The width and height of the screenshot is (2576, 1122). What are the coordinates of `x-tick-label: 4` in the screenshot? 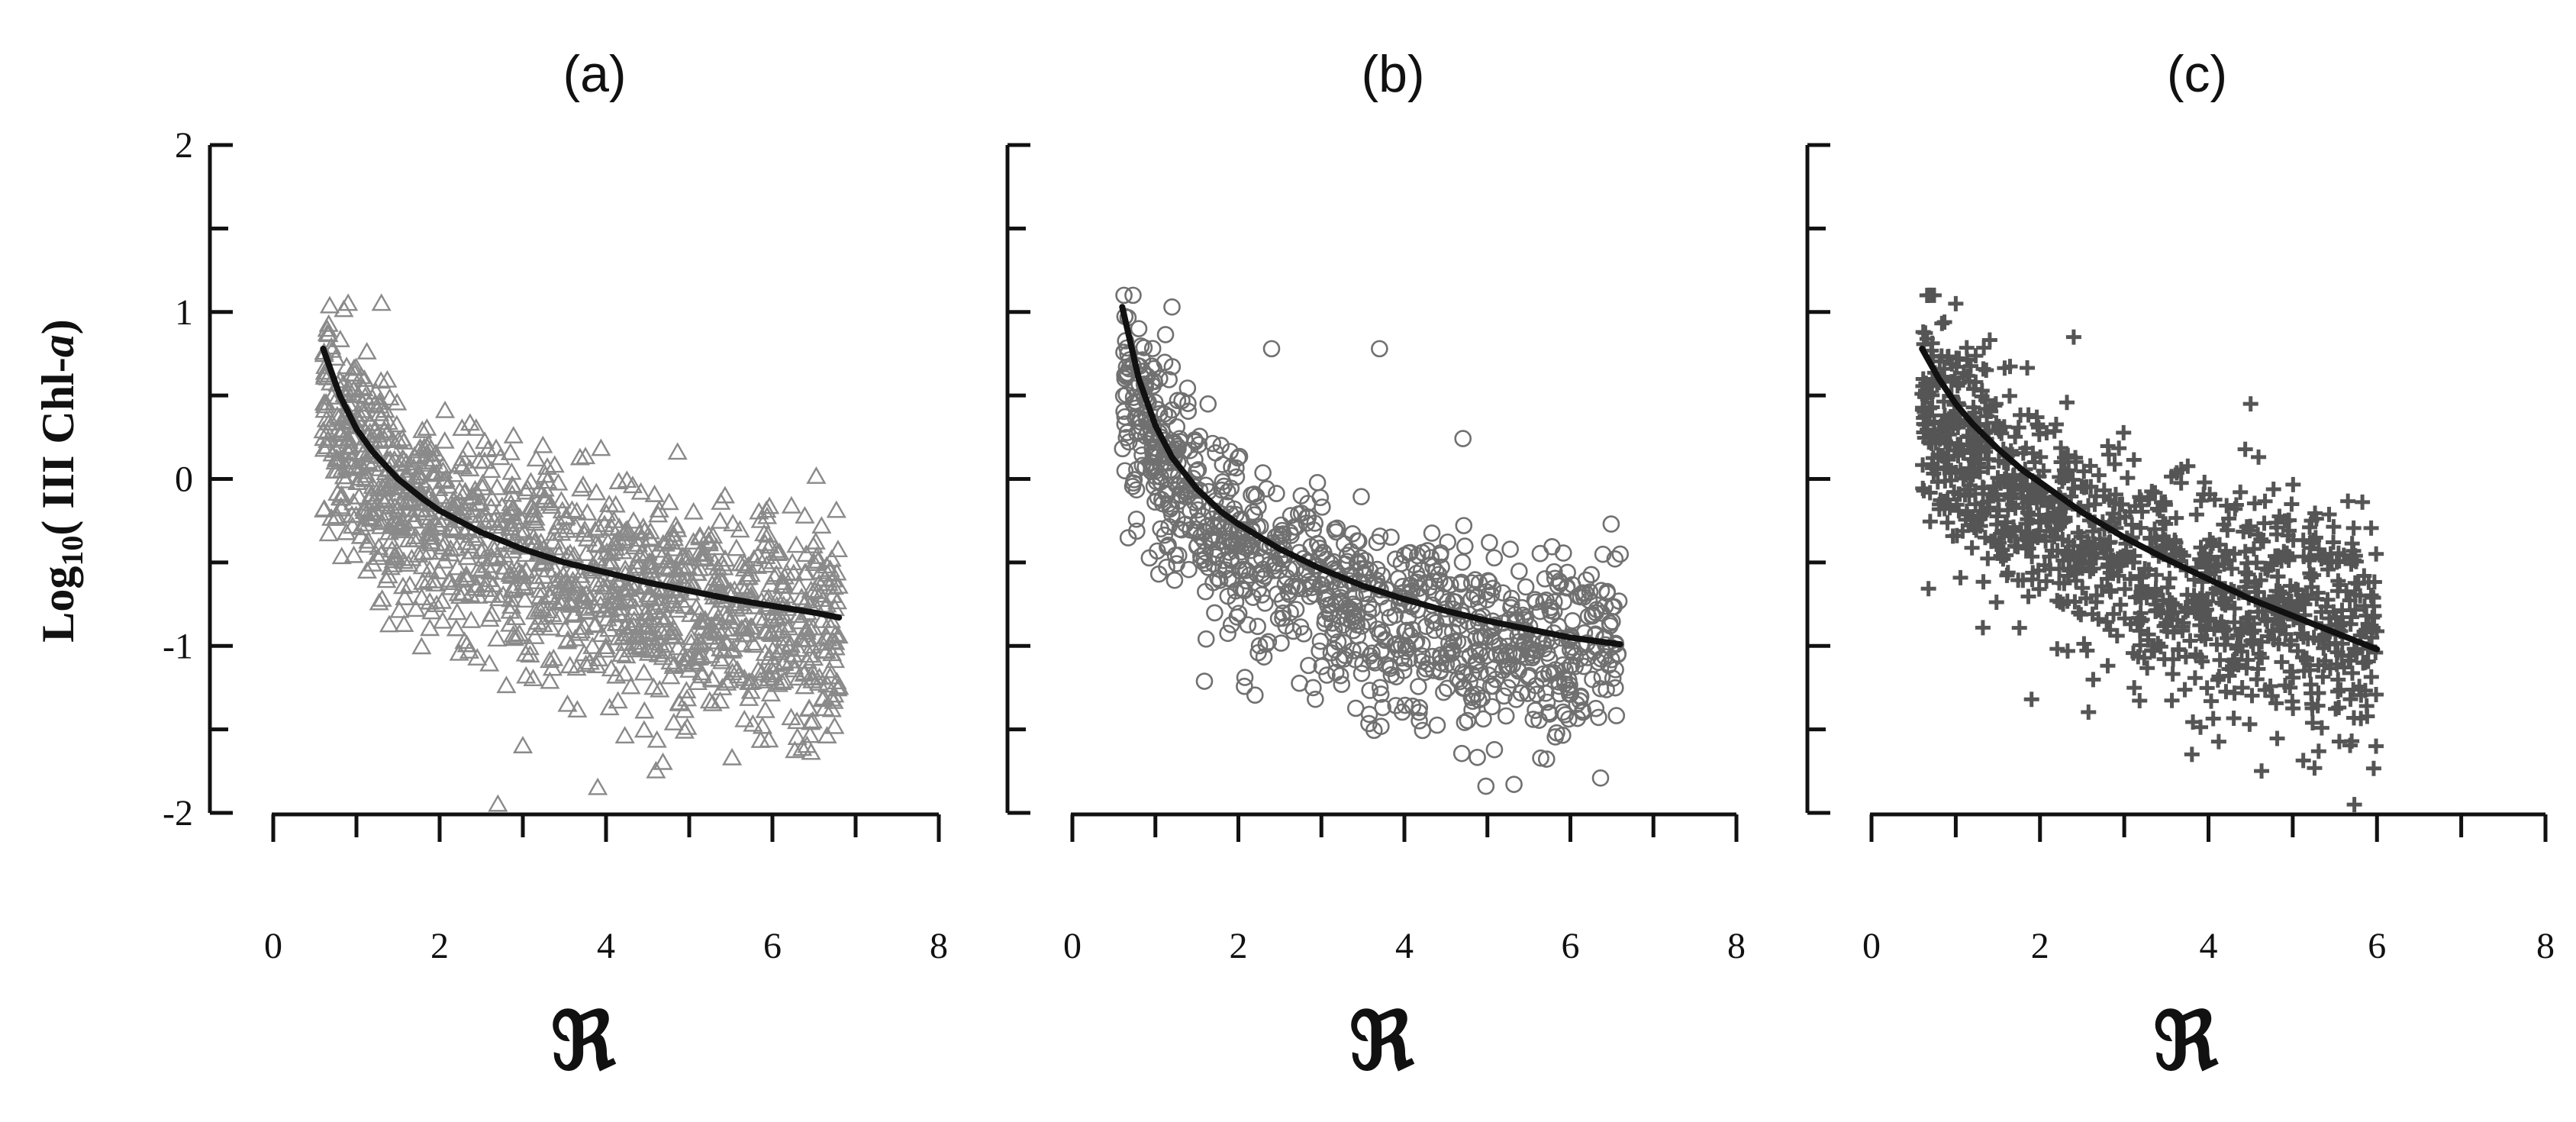 It's located at (1404, 946).